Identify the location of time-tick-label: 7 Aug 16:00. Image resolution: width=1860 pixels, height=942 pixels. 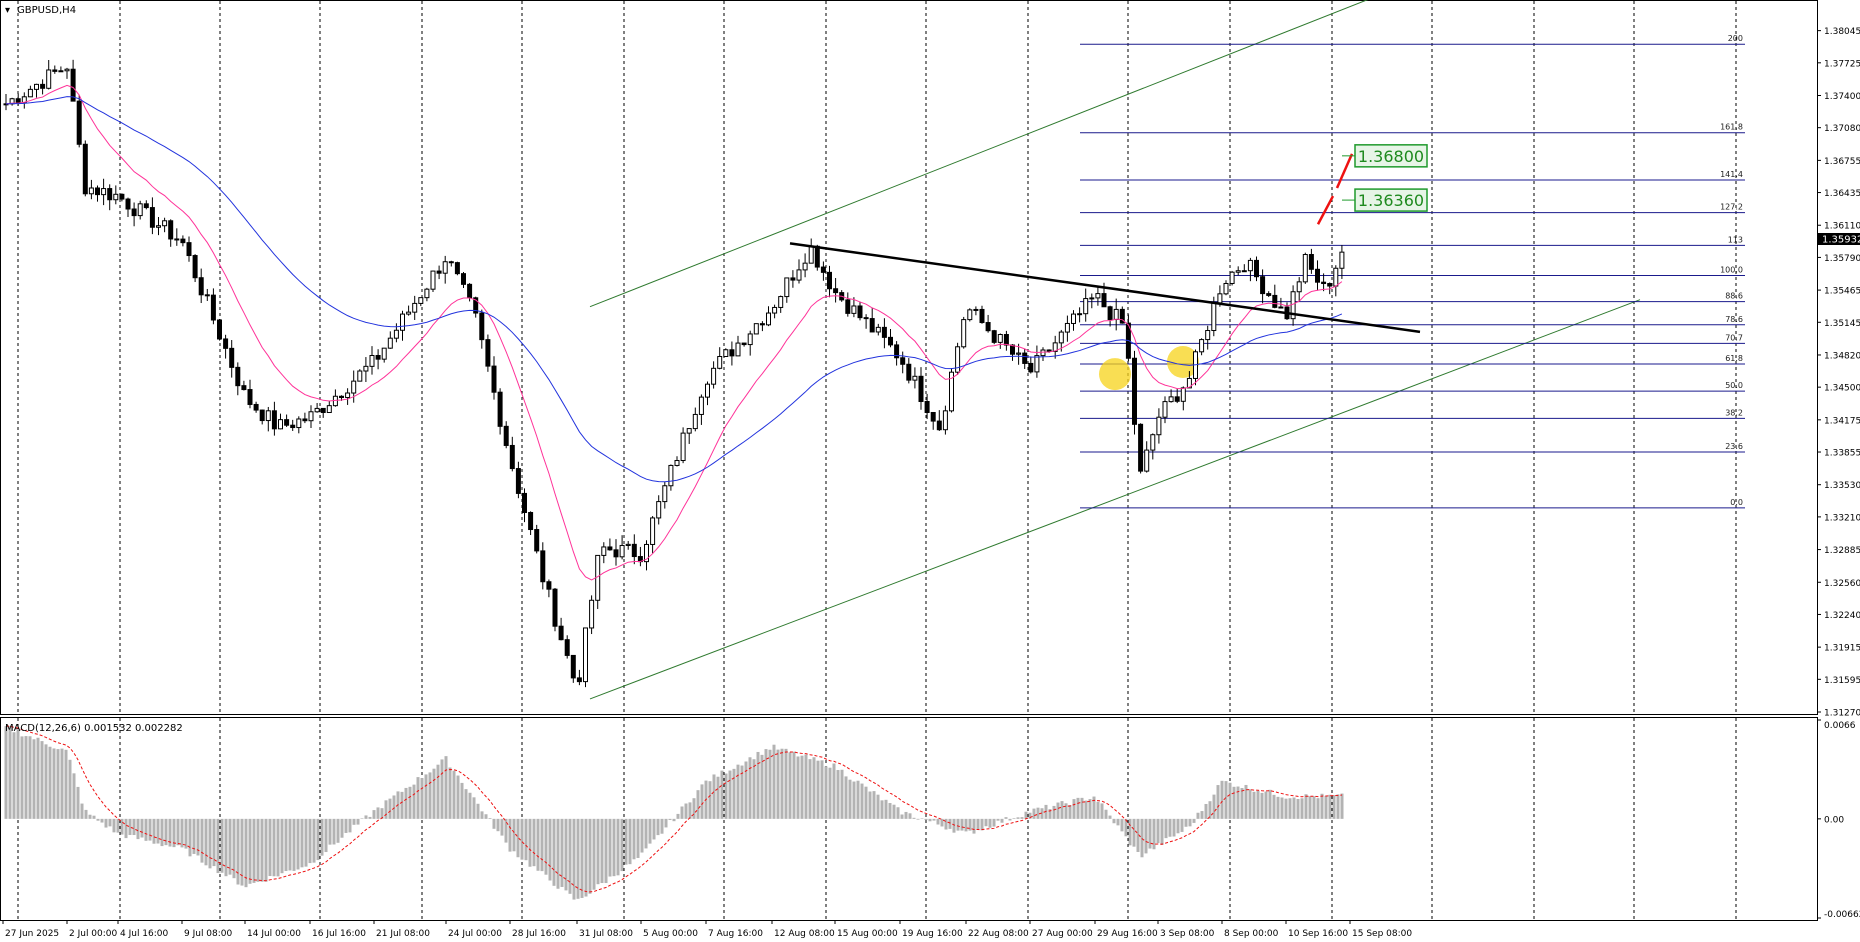
(735, 934).